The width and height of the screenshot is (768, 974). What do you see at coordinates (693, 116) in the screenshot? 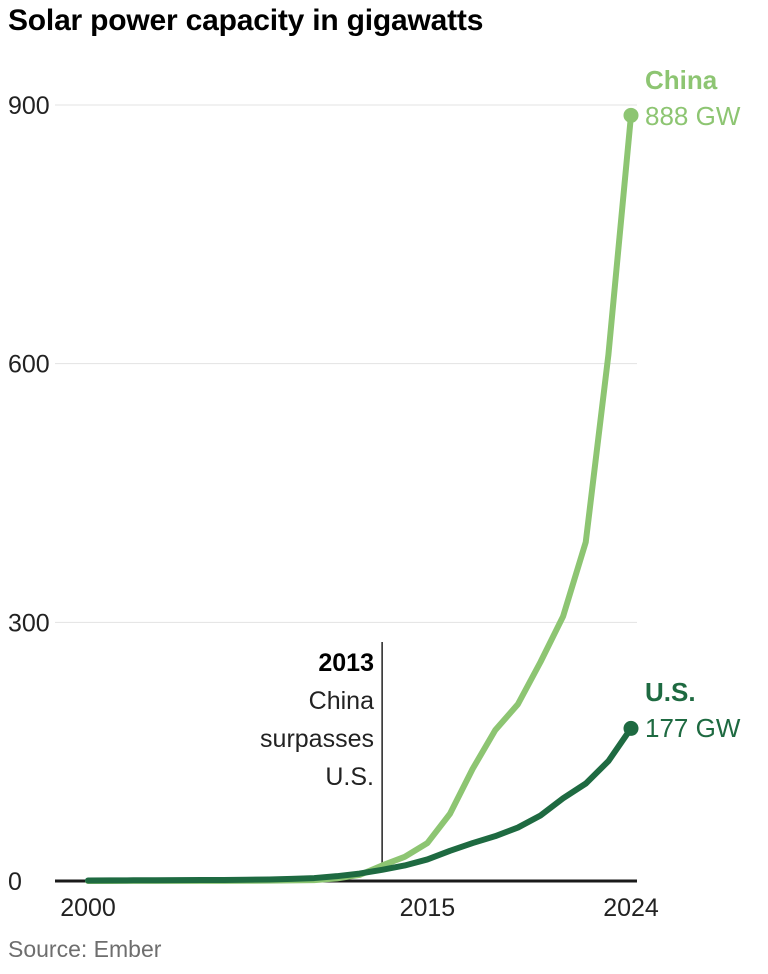
I see `series-value-china: 888 GW` at bounding box center [693, 116].